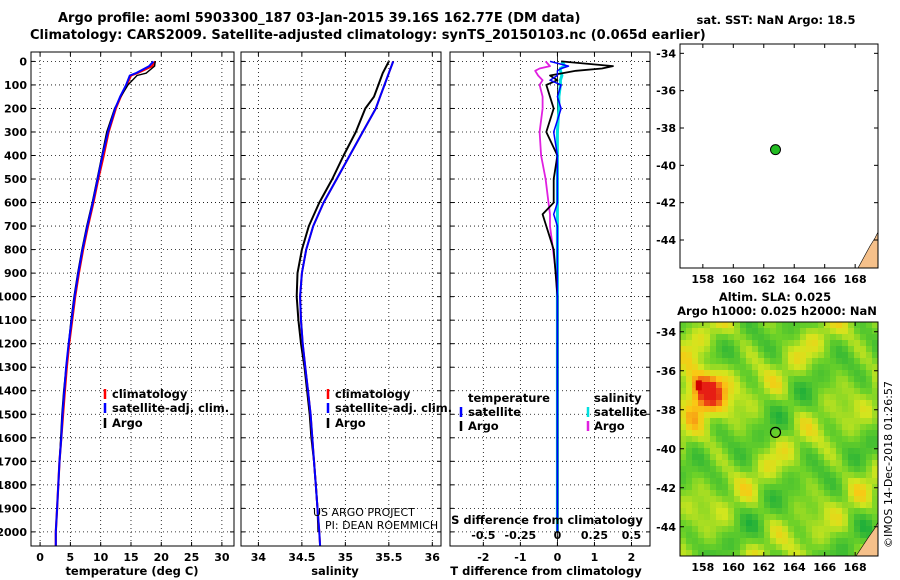  What do you see at coordinates (13, 485) in the screenshot?
I see `depth-tick-label: 1800` at bounding box center [13, 485].